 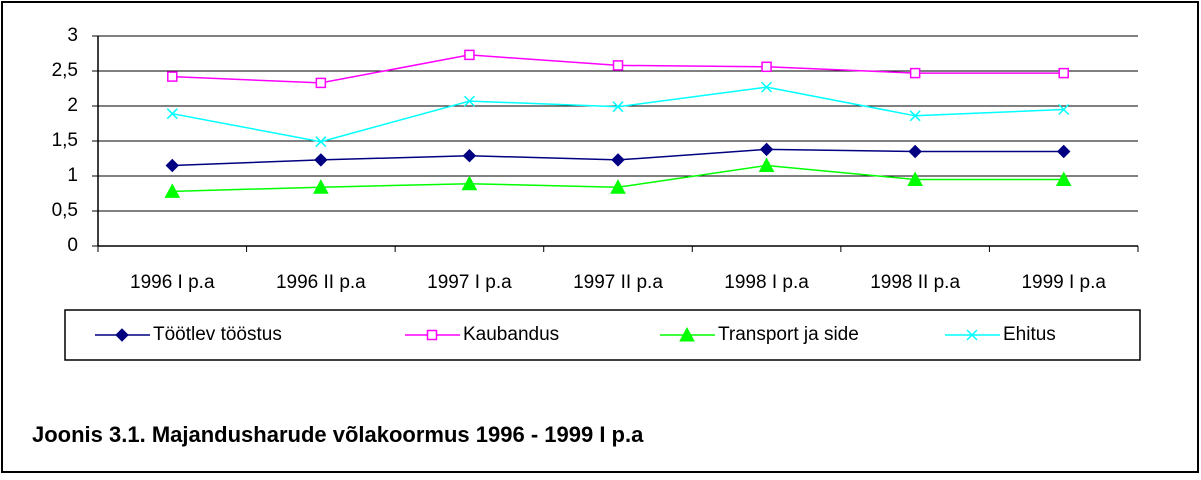 I want to click on x-tick-label: 1996 I p.a, so click(x=172, y=282).